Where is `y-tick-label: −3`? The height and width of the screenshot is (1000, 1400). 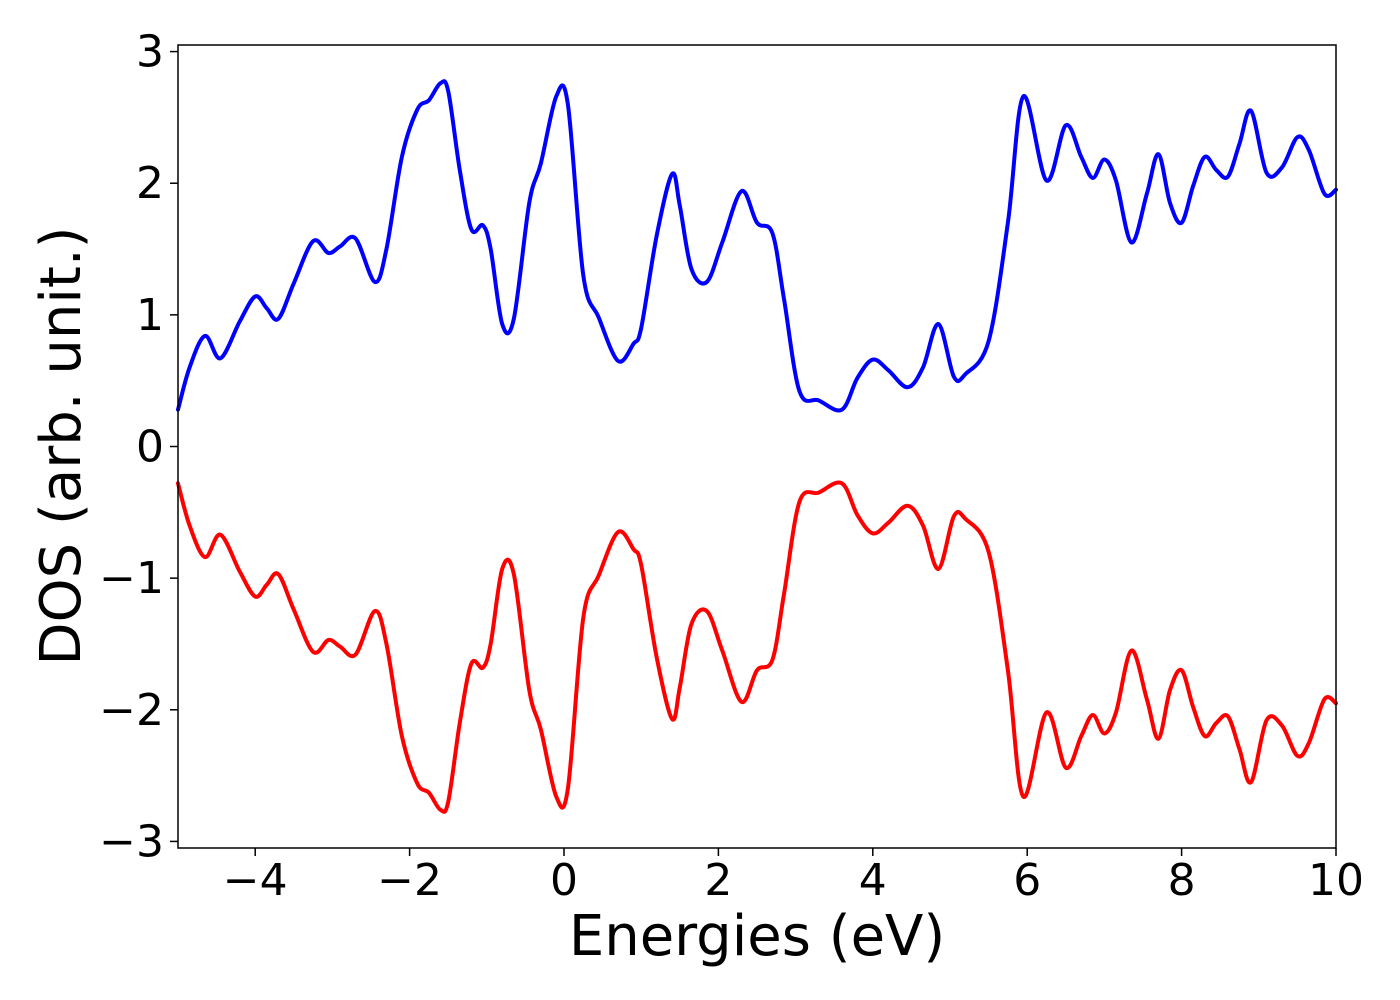
y-tick-label: −3 is located at coordinates (131, 841).